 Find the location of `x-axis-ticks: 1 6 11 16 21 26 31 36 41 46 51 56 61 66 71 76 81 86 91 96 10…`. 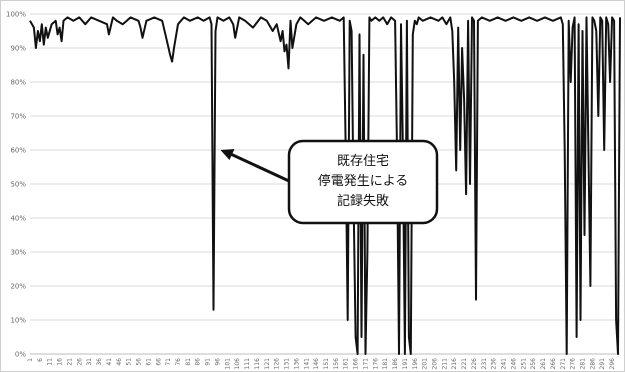

x-axis-ticks: 1 6 11 16 21 26 31 36 41 46 51 56 61 66 71 76 81 86 91 96 10… is located at coordinates (321, 364).